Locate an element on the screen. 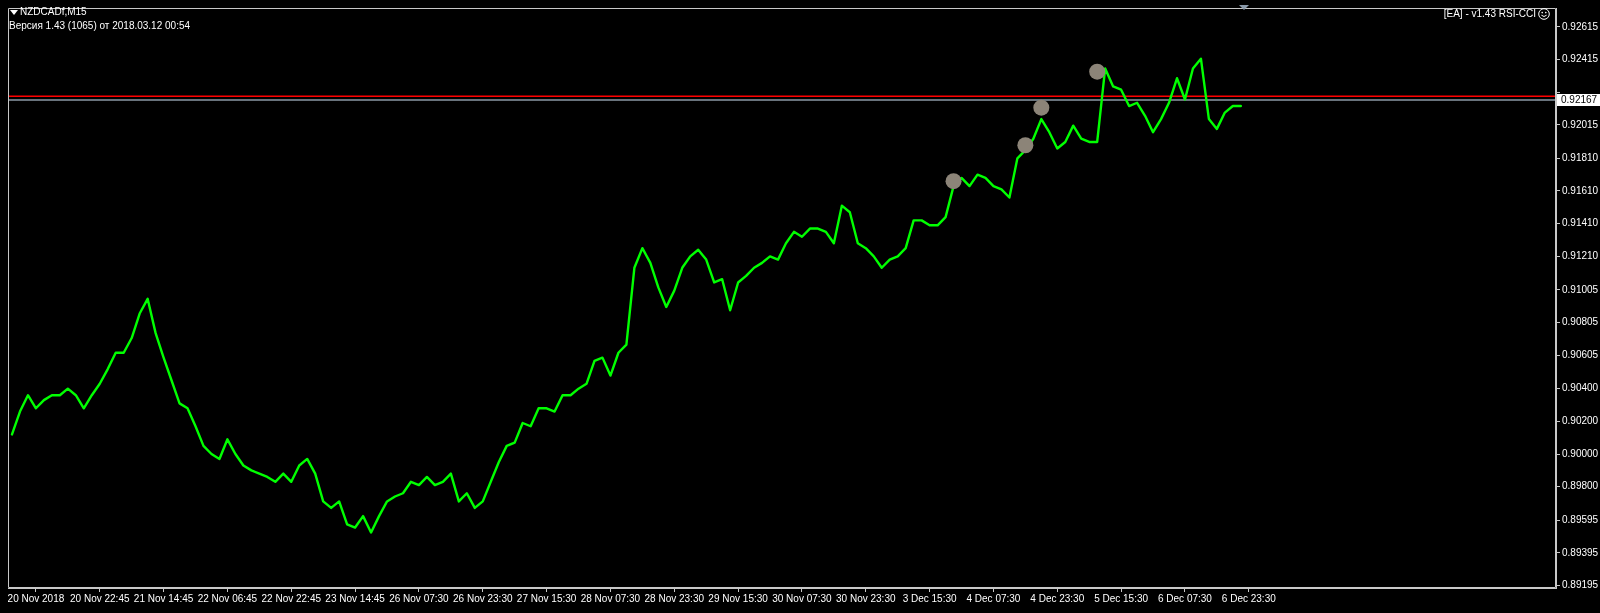  y-tick-label: 0.92415 is located at coordinates (1580, 59).